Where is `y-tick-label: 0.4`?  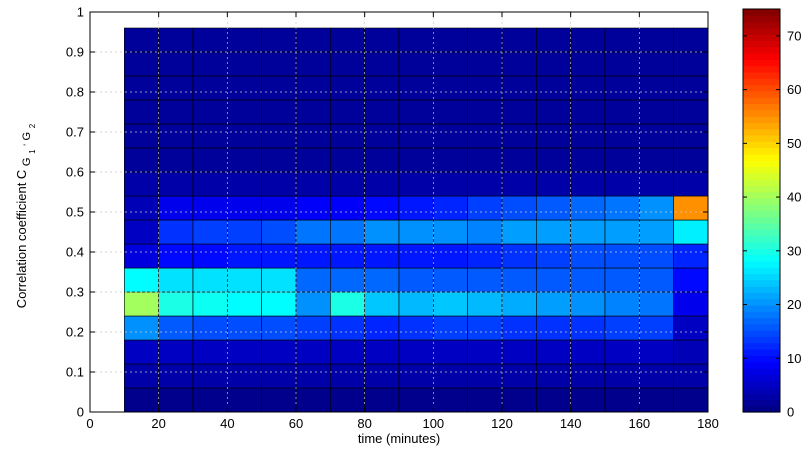
y-tick-label: 0.4 is located at coordinates (75, 252).